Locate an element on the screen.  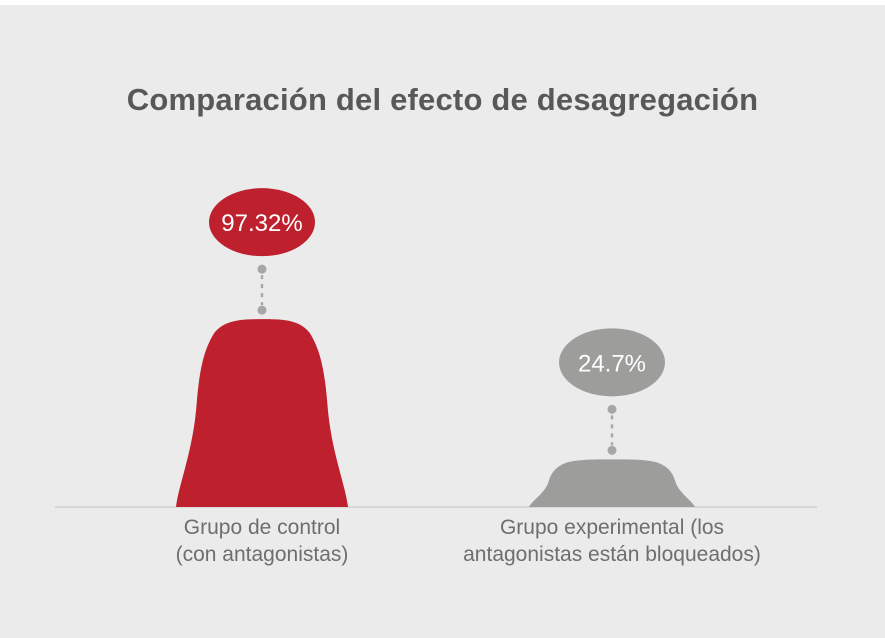
top-margin-strip is located at coordinates (442, 2).